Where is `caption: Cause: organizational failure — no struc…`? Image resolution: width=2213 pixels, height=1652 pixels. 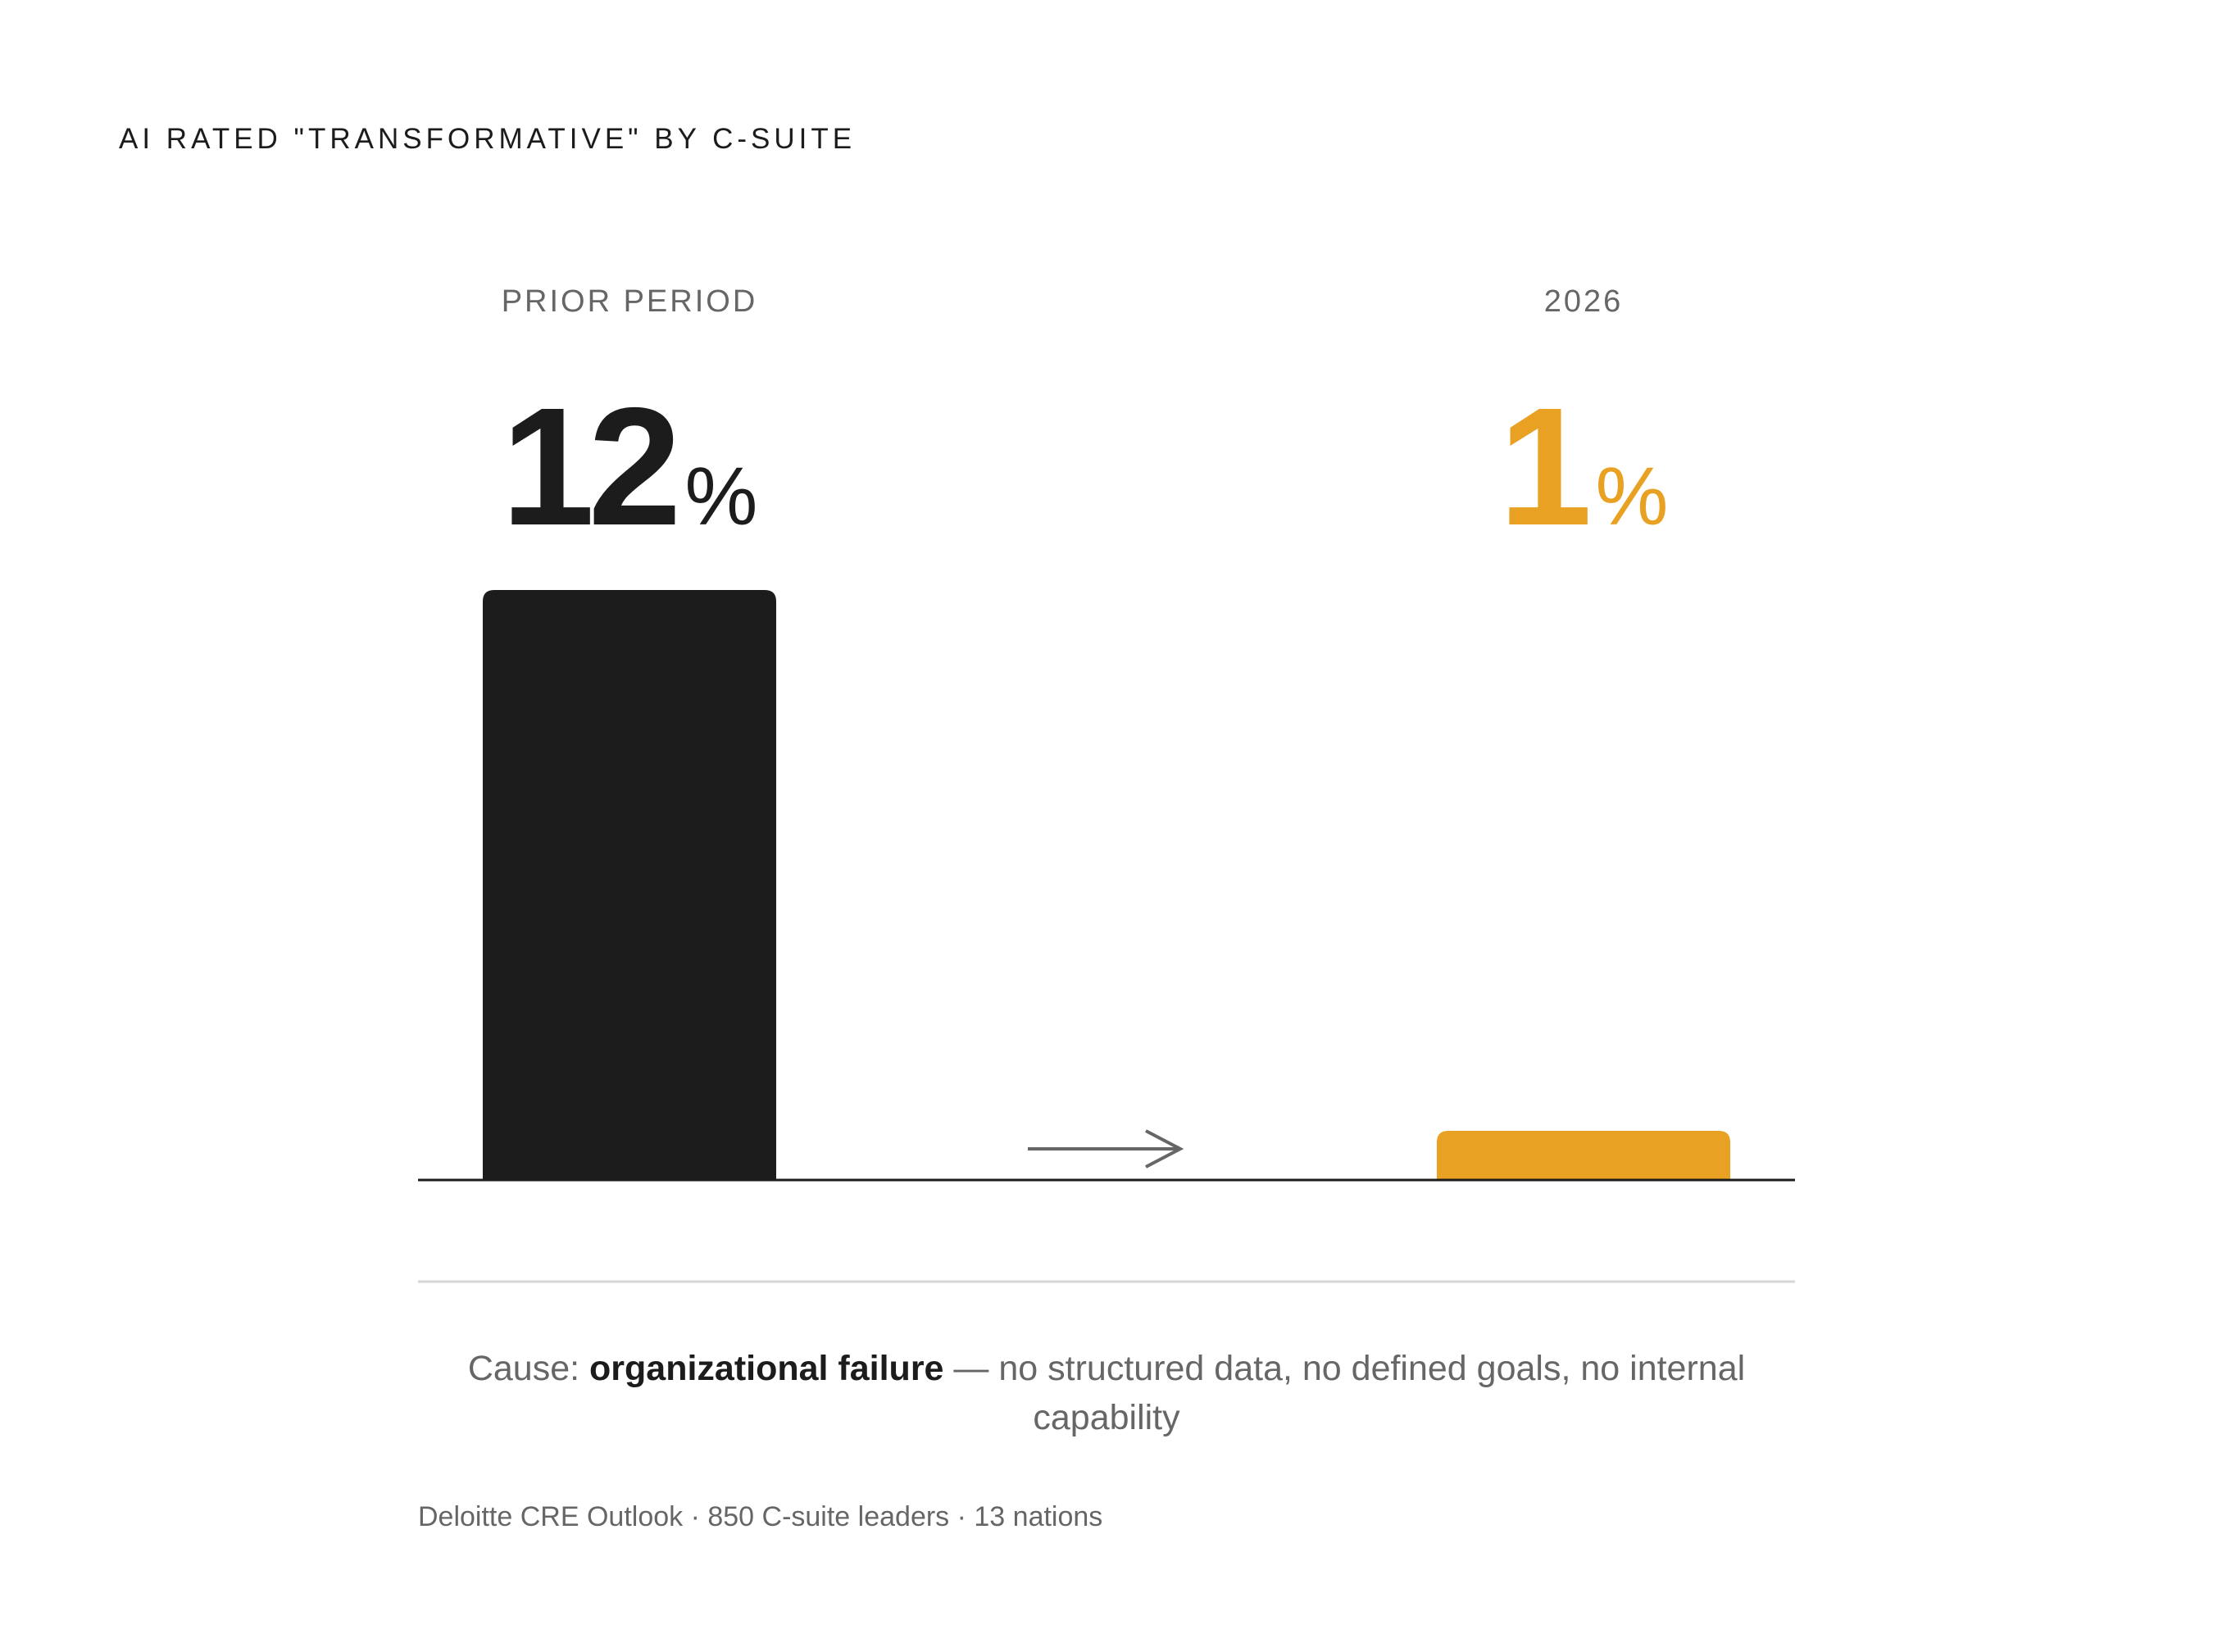
caption: Cause: organizational failure — no struc… is located at coordinates (1106, 1393).